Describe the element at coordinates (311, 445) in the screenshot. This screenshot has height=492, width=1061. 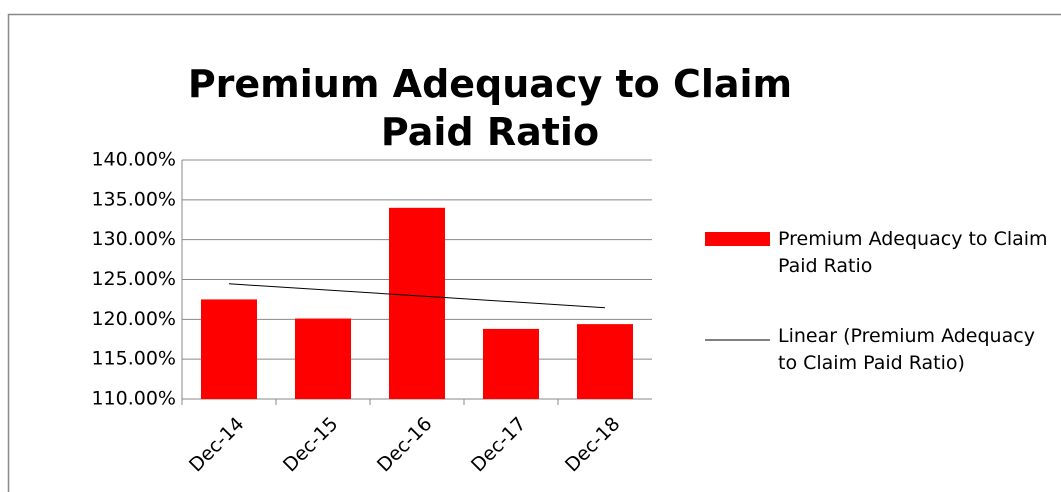
I see `x-tick-label: Dec-15` at that location.